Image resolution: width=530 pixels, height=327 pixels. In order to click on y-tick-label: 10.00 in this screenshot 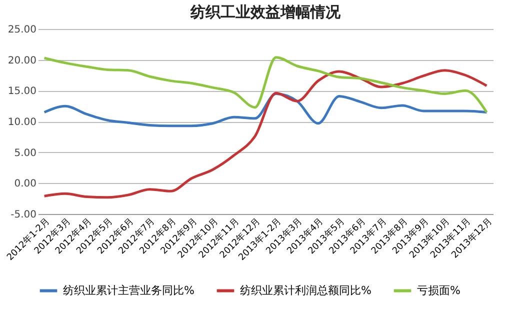, I will do `click(22, 122)`.